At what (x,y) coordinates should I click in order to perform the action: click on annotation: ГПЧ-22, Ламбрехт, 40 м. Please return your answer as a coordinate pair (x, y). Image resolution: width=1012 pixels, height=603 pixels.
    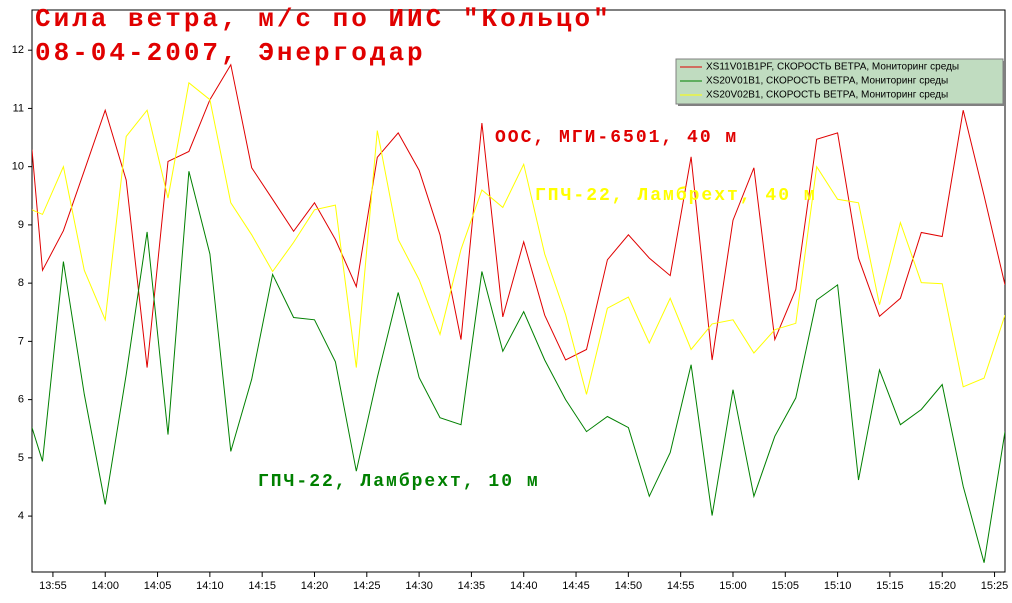
    Looking at the image, I should click on (676, 195).